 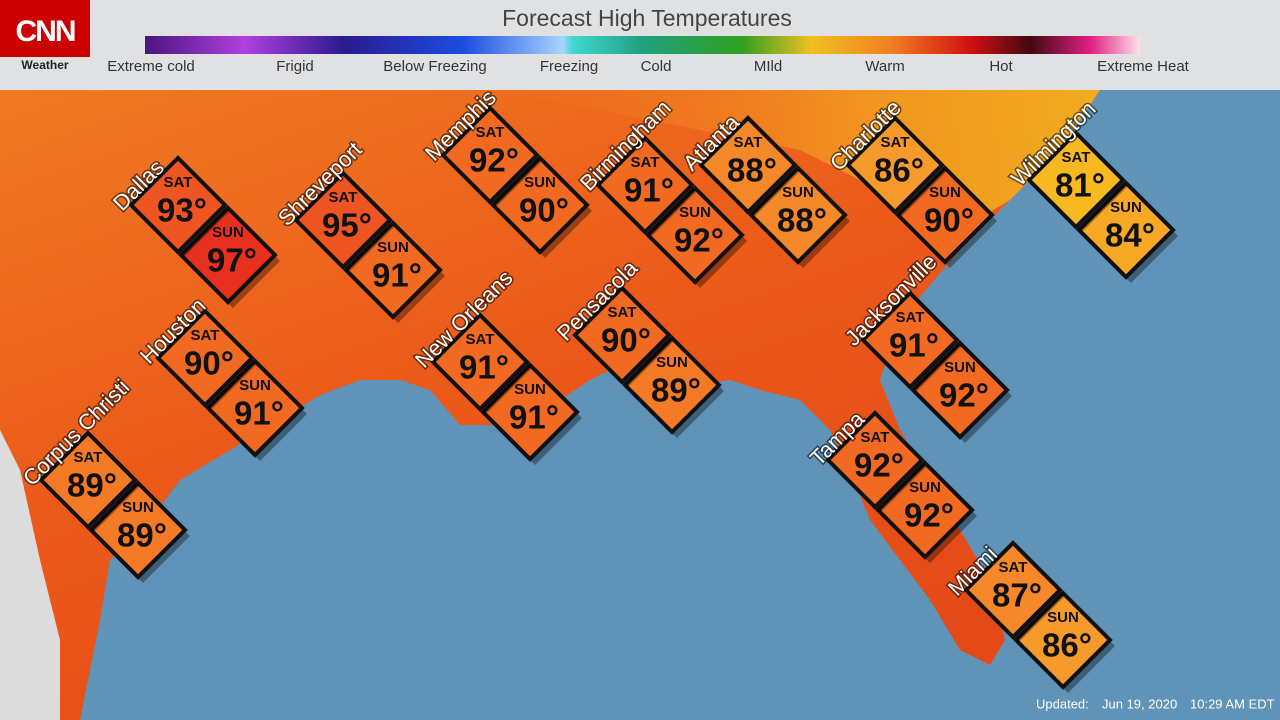 I want to click on legend-label: Hot, so click(x=1001, y=66).